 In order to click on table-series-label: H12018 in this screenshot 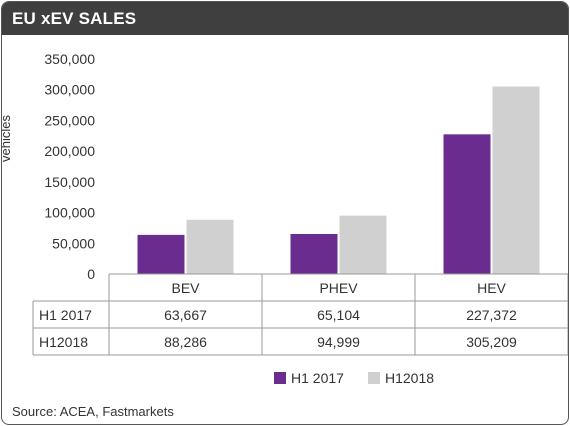, I will do `click(63, 342)`.